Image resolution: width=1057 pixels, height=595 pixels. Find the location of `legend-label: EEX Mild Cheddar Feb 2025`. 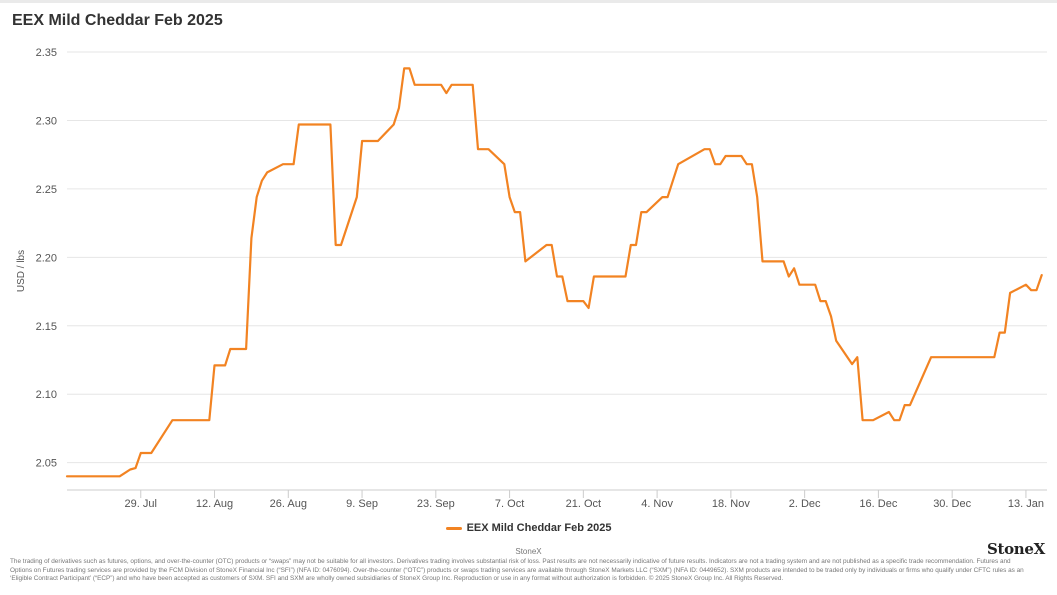

legend-label: EEX Mild Cheddar Feb 2025 is located at coordinates (539, 528).